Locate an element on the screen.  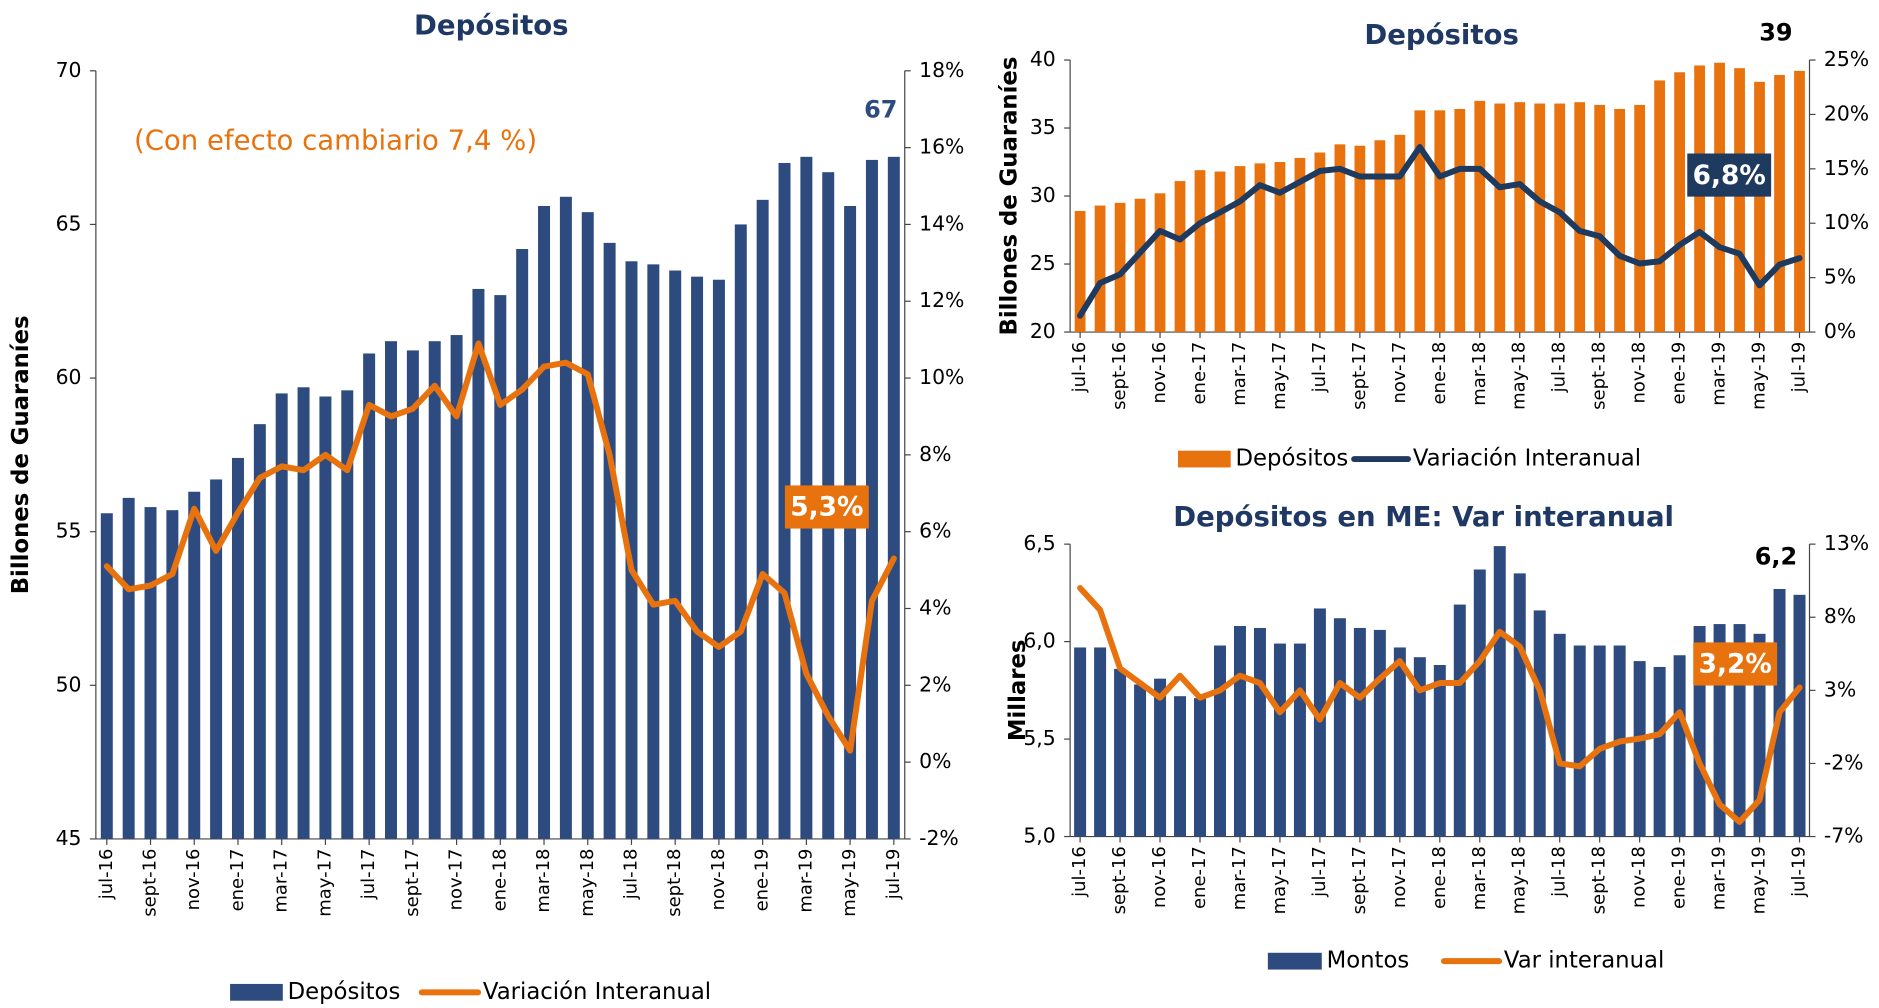
y2-tick-label: -7% is located at coordinates (1844, 836).